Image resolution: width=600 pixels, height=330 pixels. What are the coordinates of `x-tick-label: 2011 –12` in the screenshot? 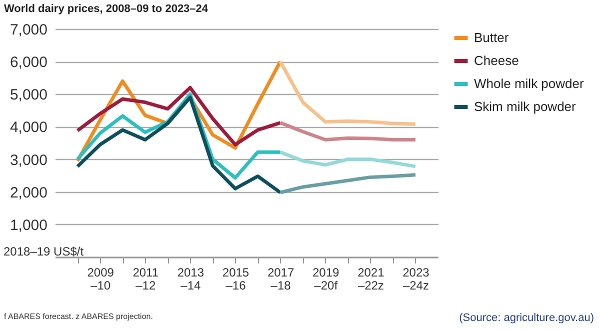 It's located at (145, 279).